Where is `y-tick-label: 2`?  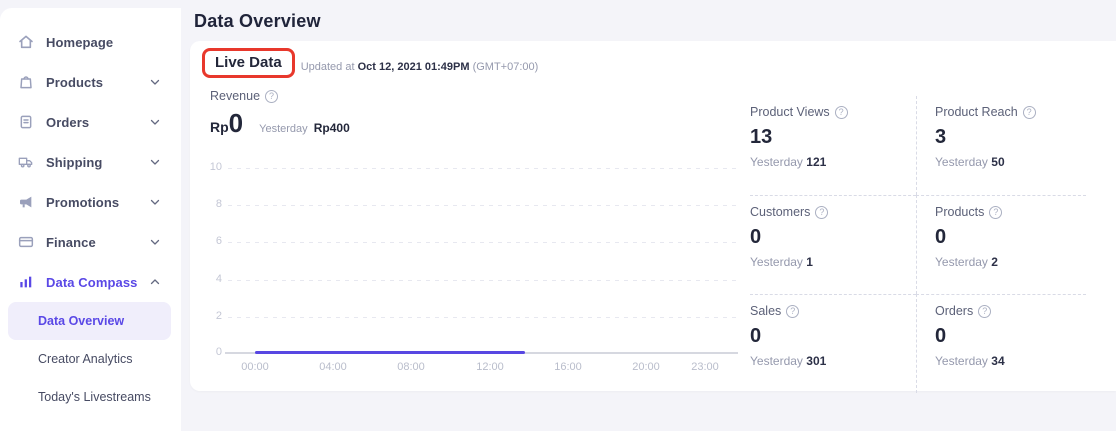 y-tick-label: 2 is located at coordinates (218, 316).